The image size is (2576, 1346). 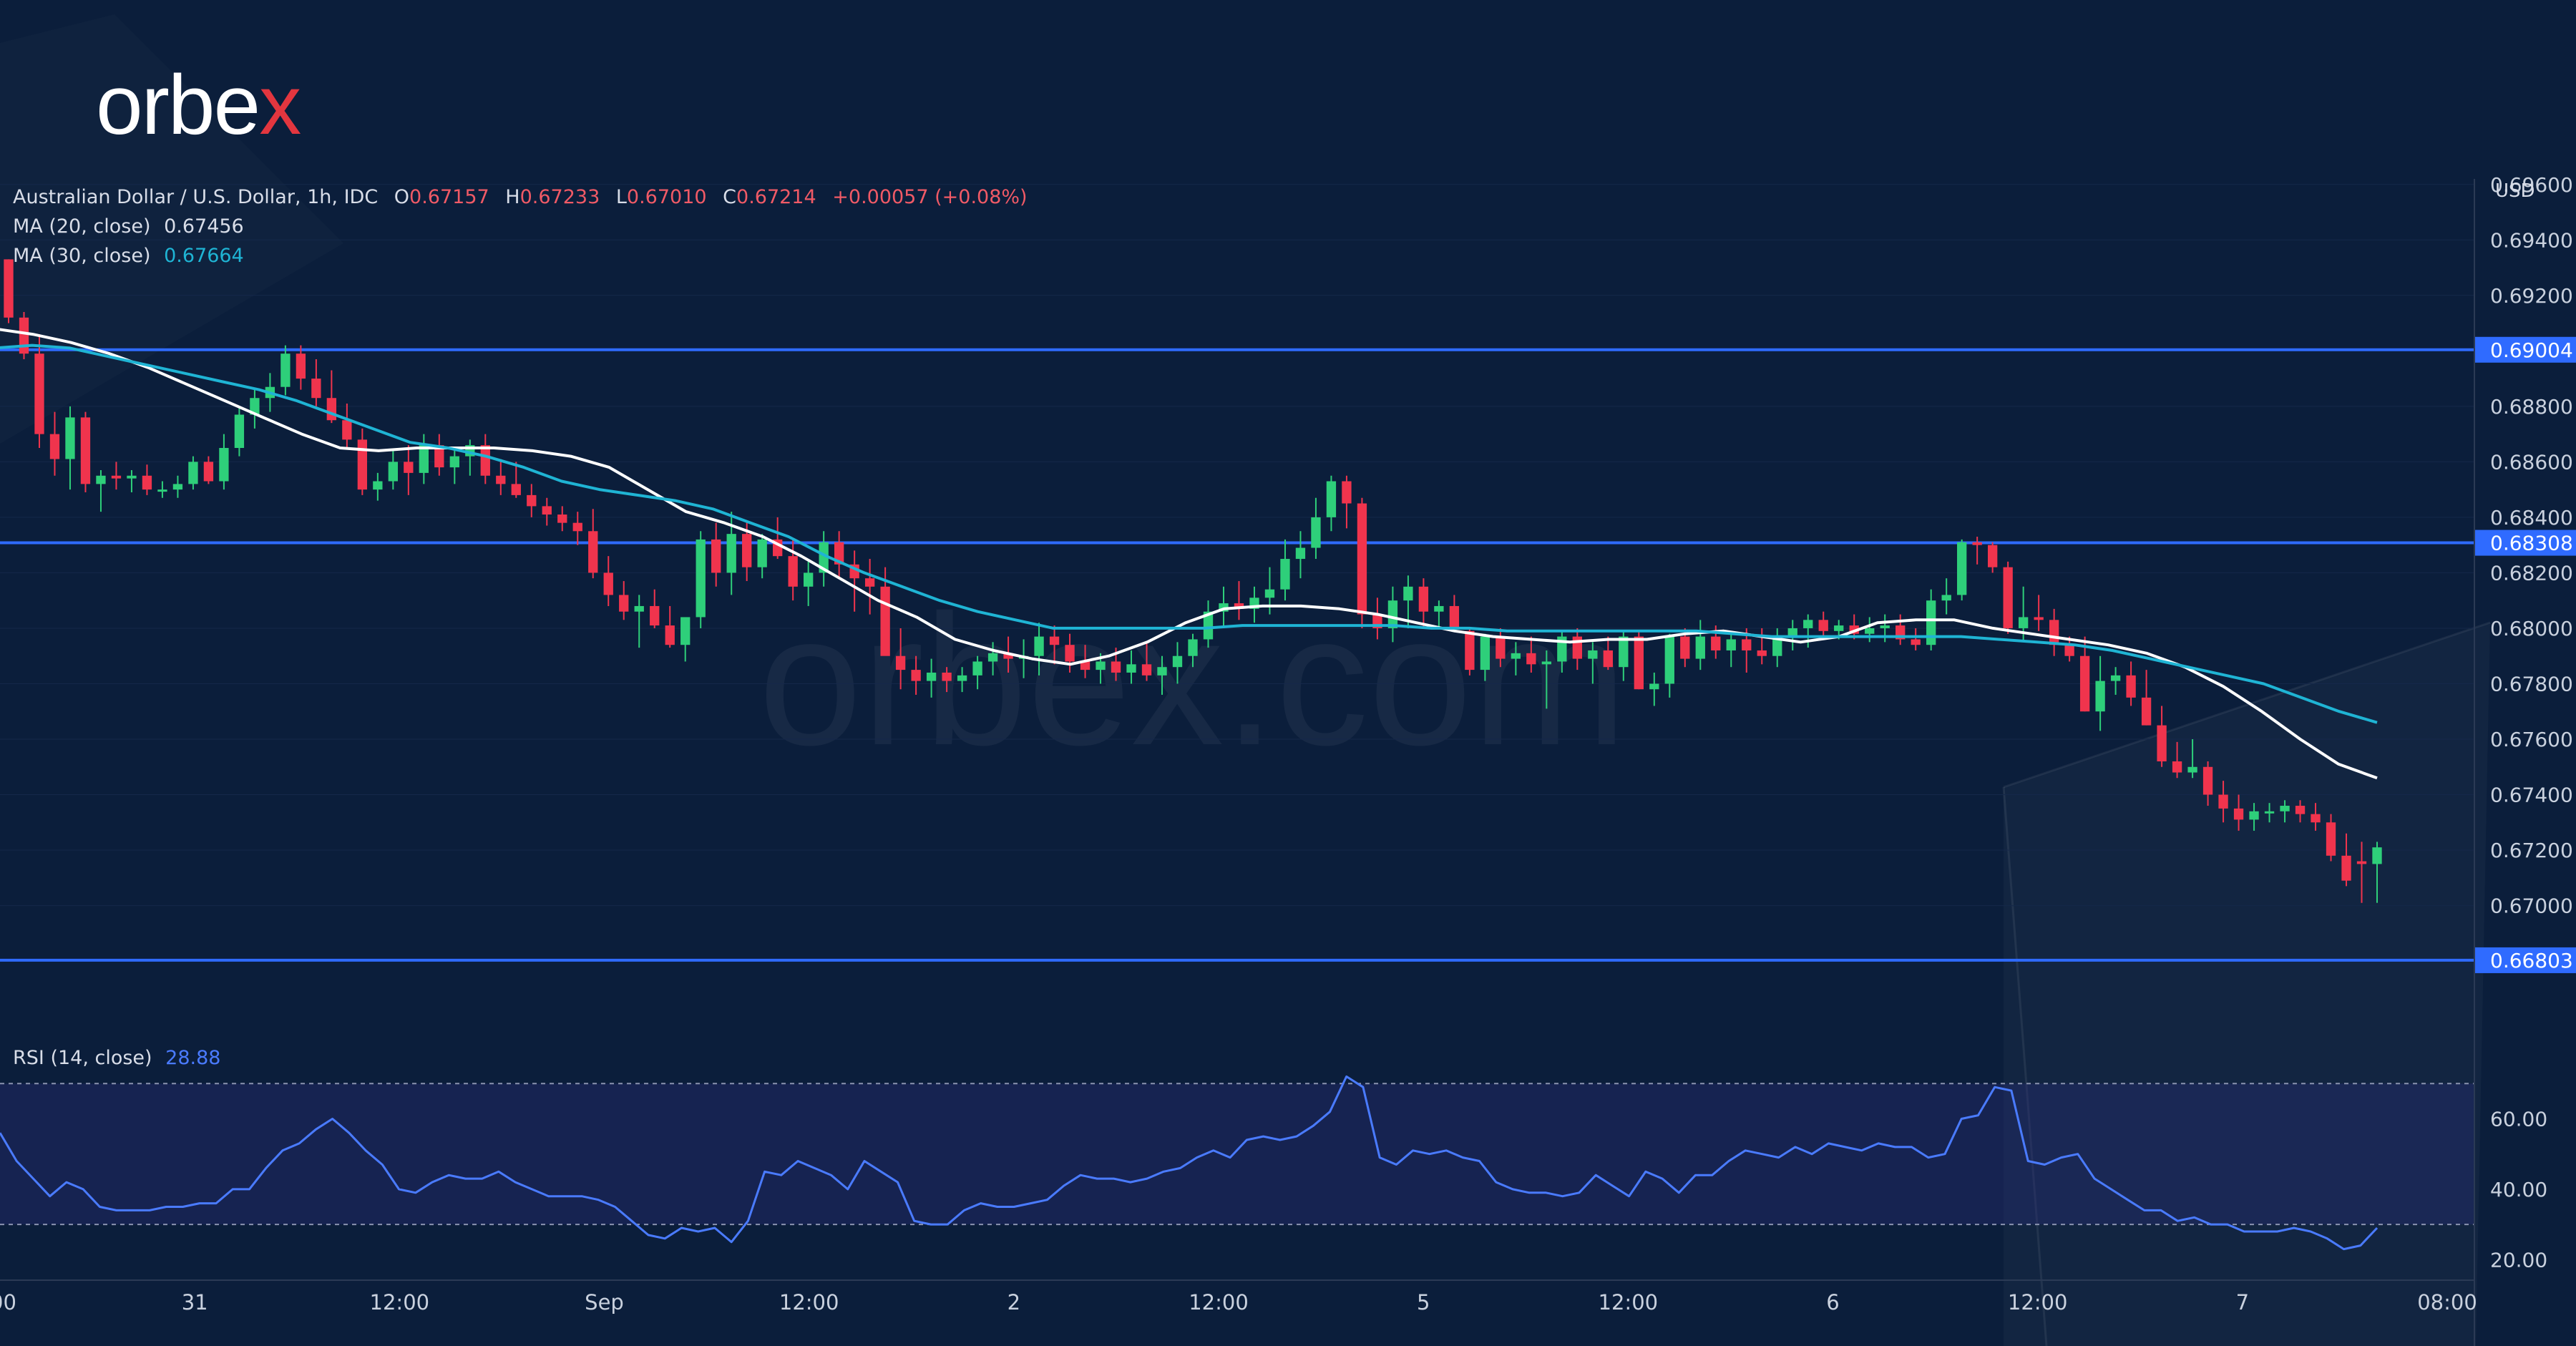 I want to click on time-tick-label: 7, so click(x=2242, y=1302).